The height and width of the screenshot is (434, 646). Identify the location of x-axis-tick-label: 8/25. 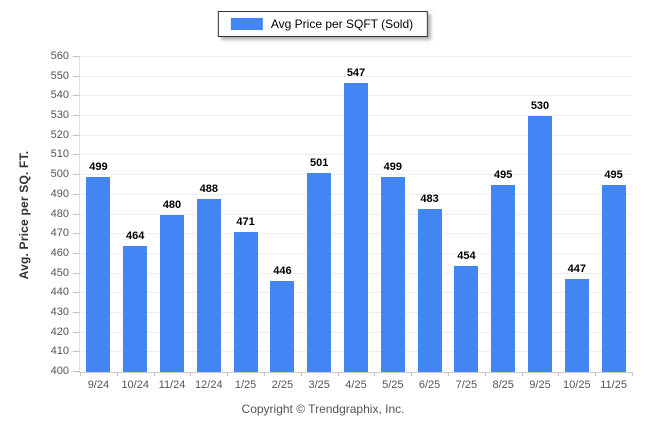
(503, 385).